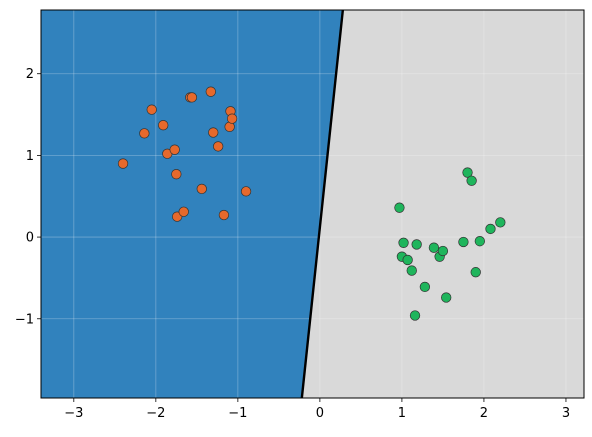  I want to click on x-tick-label: 0, so click(320, 413).